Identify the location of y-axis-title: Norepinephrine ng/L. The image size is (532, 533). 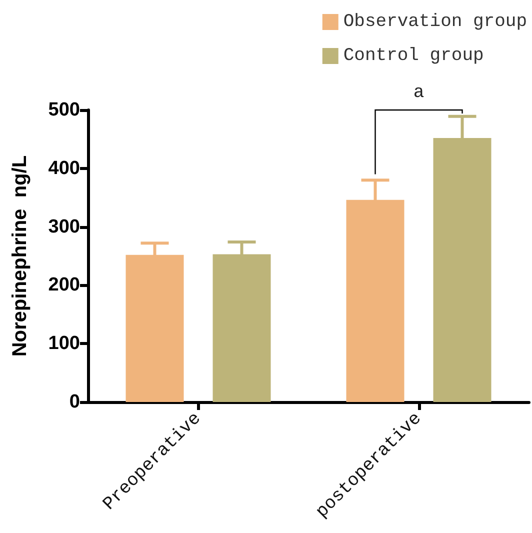
(20, 256).